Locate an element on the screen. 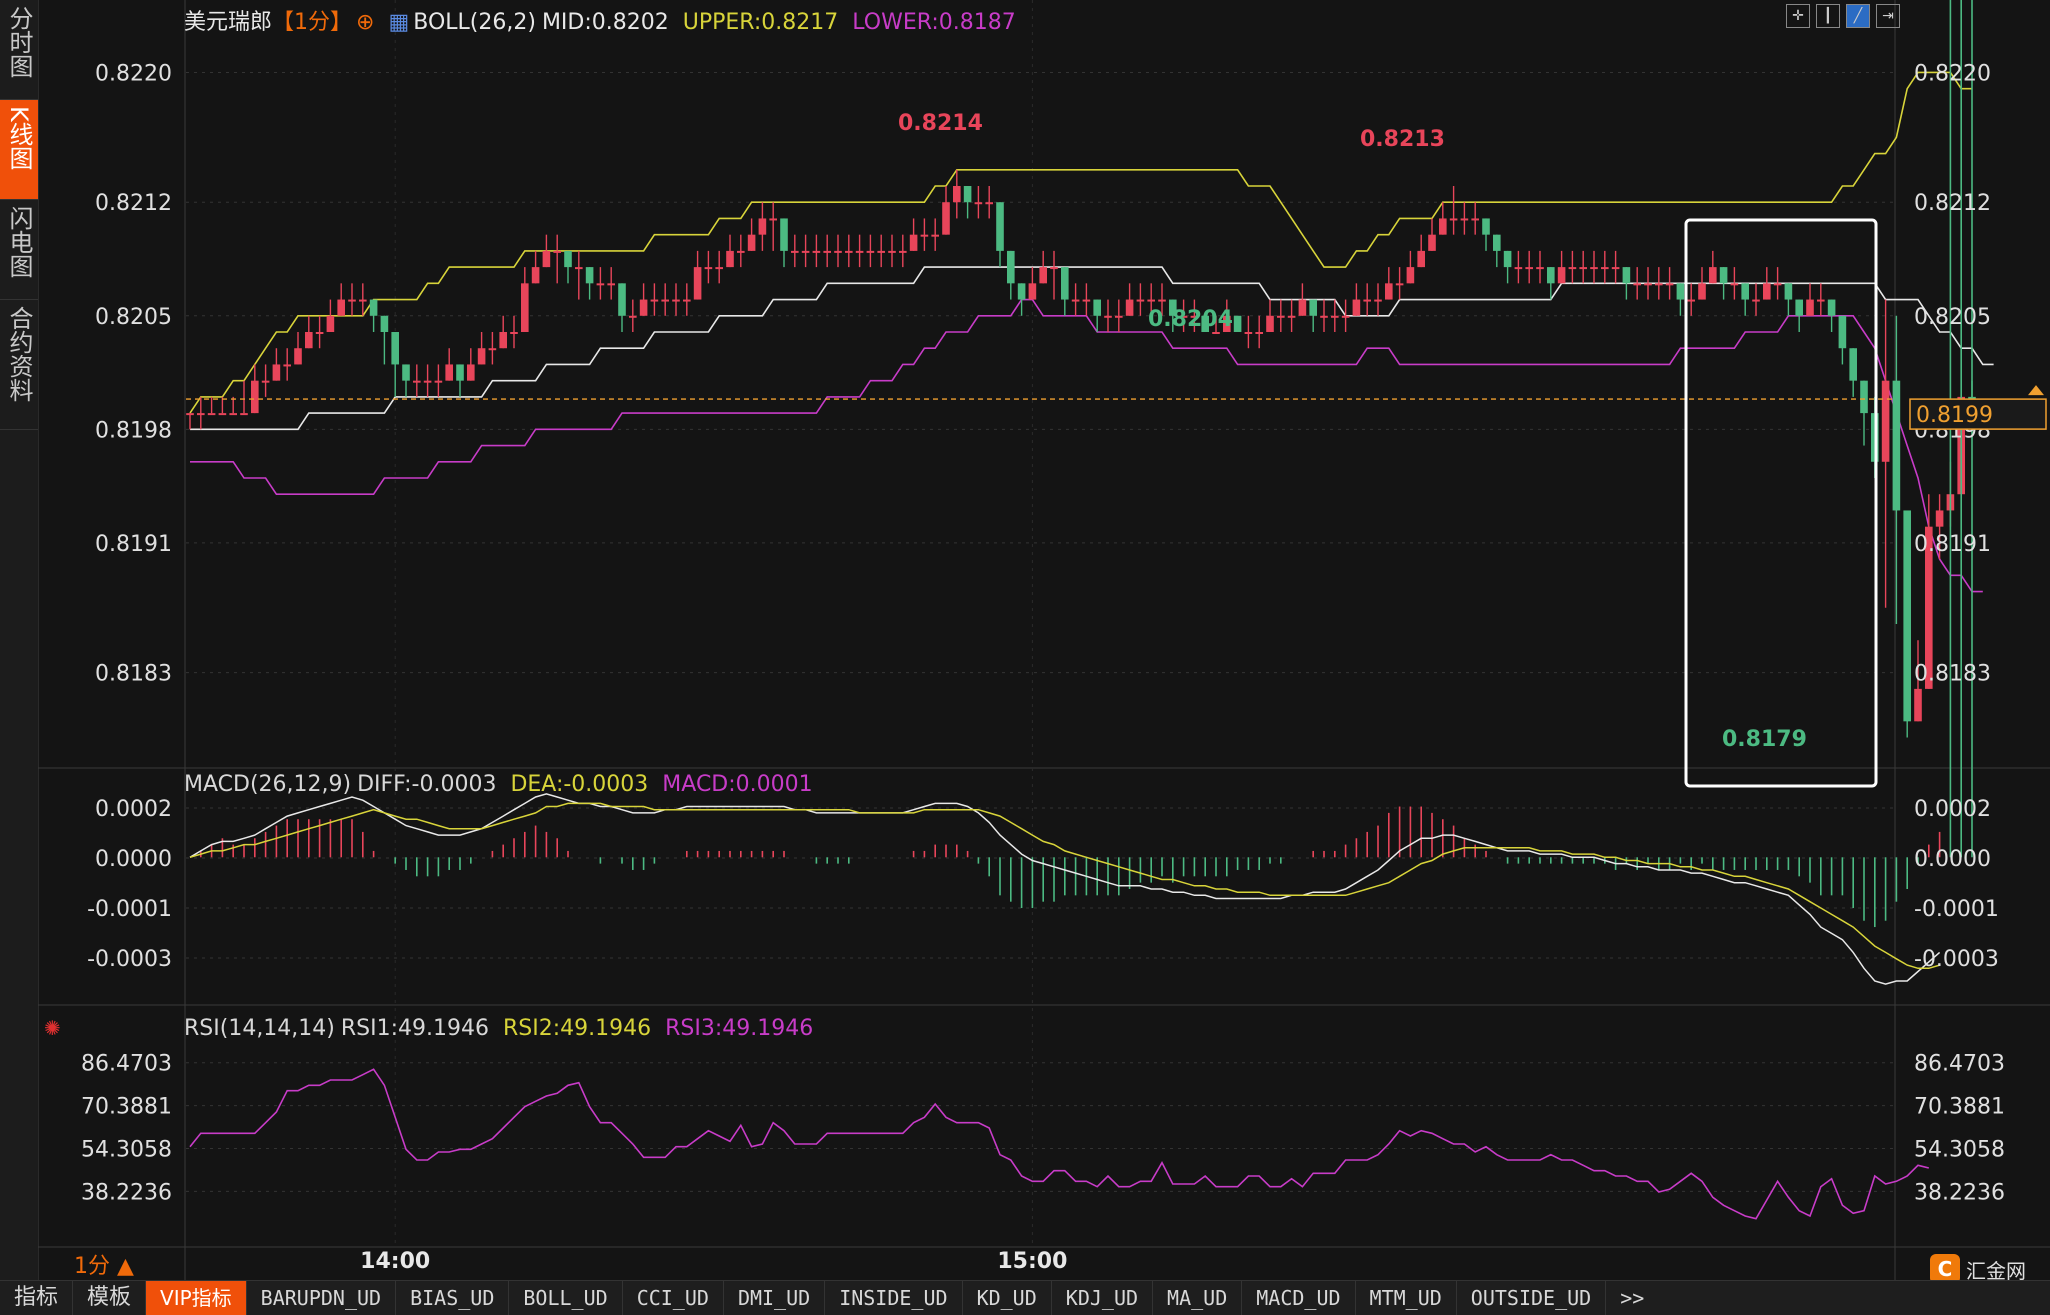  rsi-tick-label: 86.4703 is located at coordinates (126, 1064).